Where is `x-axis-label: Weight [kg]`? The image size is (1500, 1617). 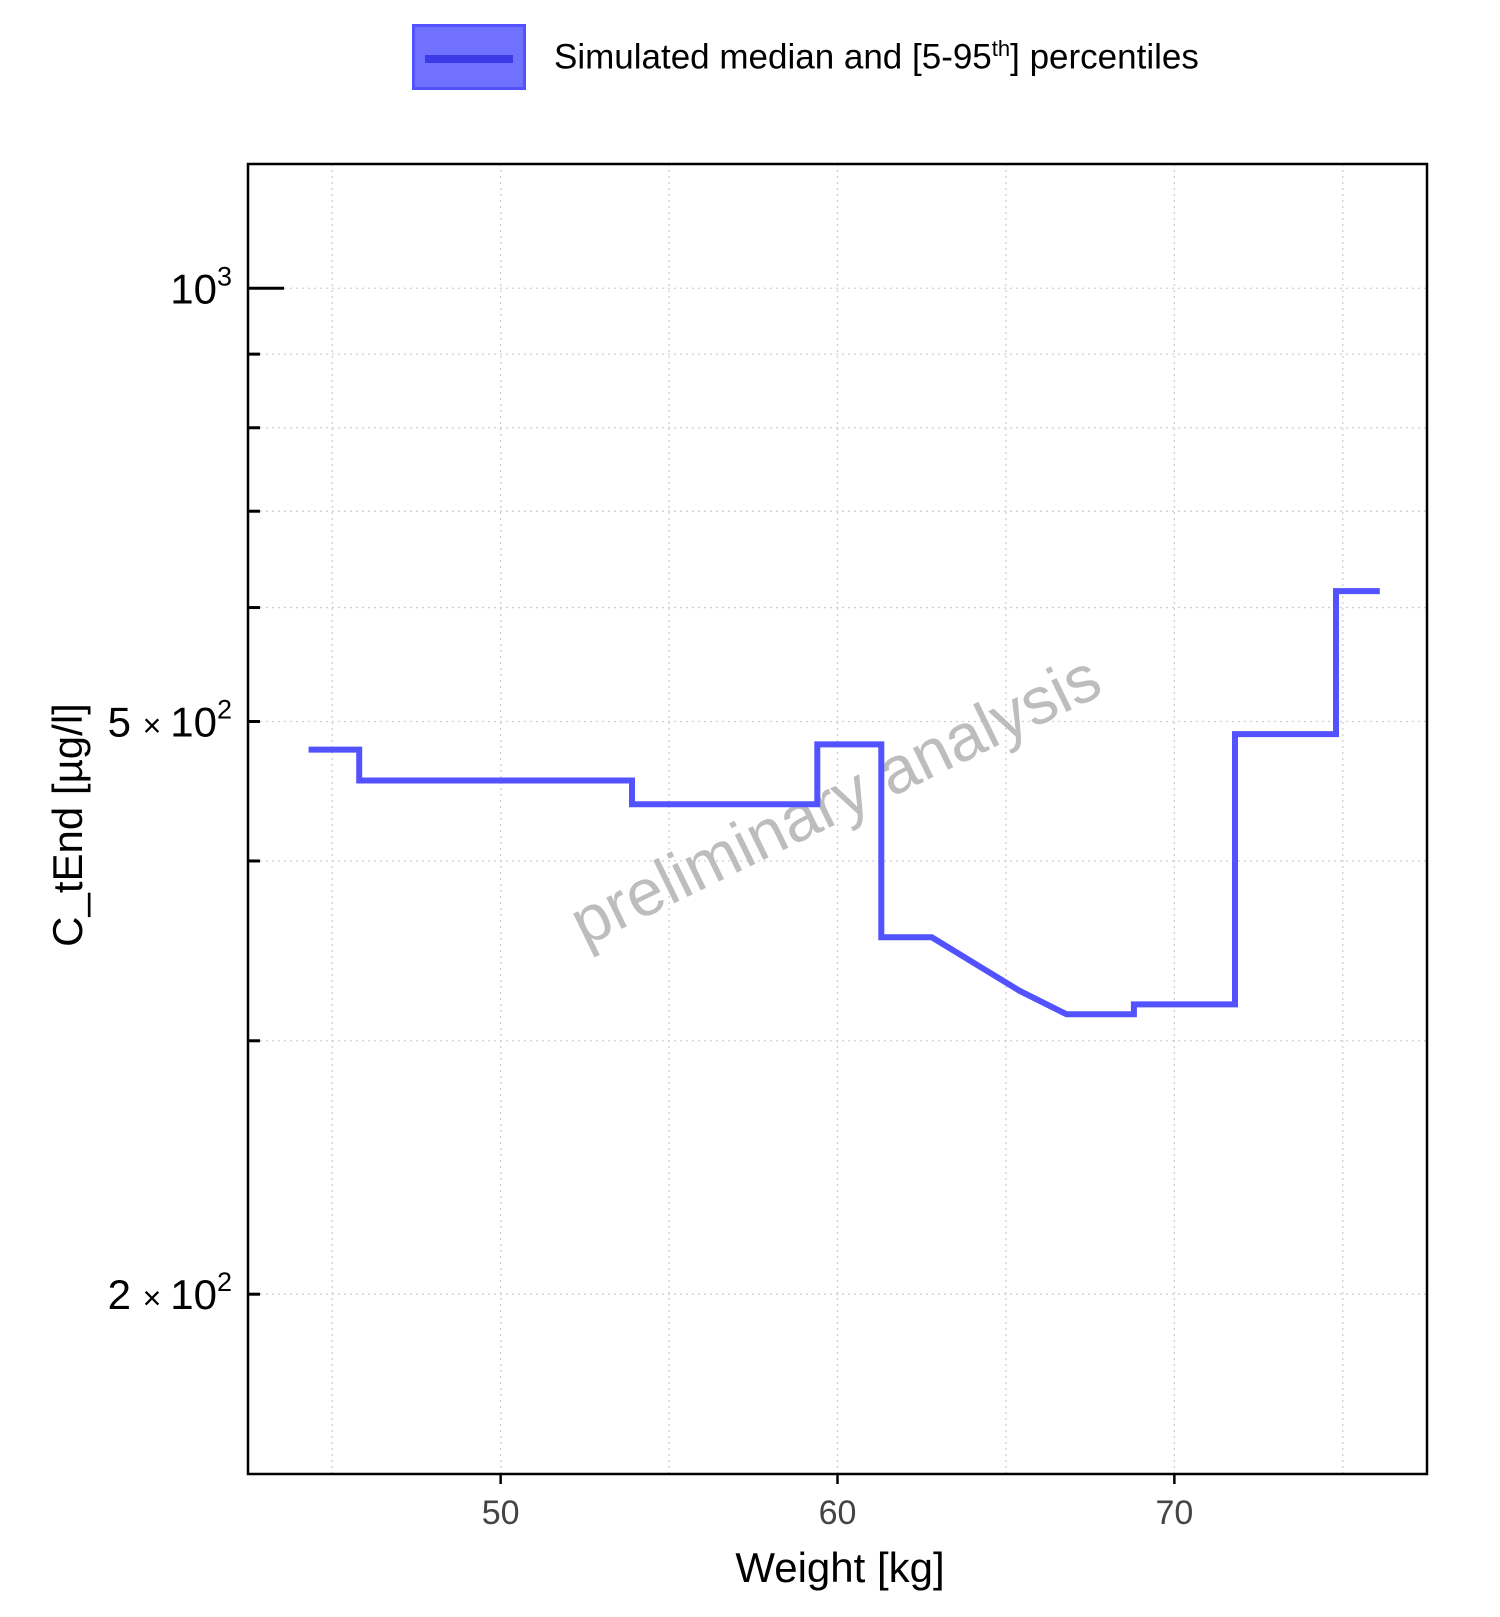 x-axis-label: Weight [kg] is located at coordinates (840, 1567).